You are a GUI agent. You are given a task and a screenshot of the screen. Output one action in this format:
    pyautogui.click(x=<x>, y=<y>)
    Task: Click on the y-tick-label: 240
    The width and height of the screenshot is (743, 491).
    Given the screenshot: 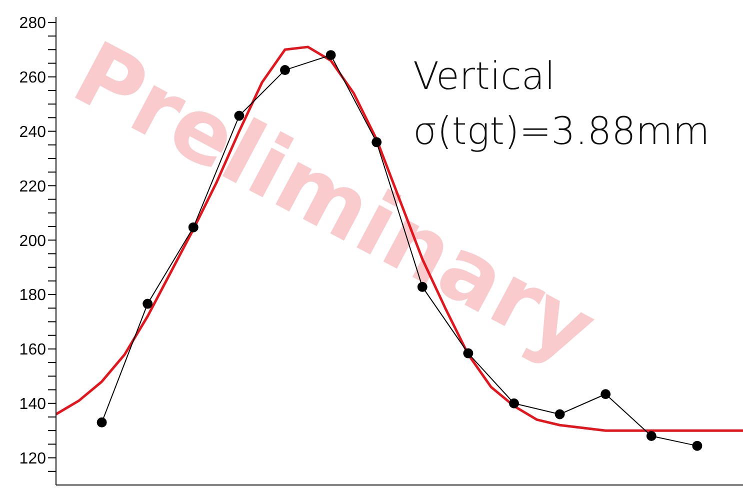 What is the action you would take?
    pyautogui.click(x=32, y=132)
    